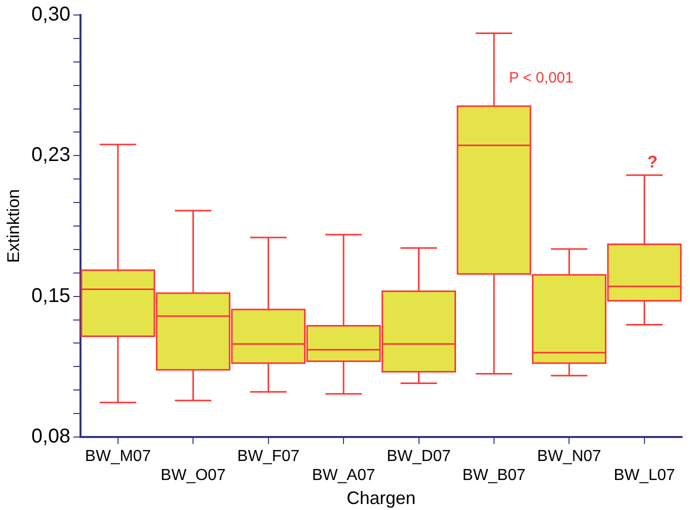 The width and height of the screenshot is (690, 510). What do you see at coordinates (569, 457) in the screenshot?
I see `x-tick-label: BW_N07` at bounding box center [569, 457].